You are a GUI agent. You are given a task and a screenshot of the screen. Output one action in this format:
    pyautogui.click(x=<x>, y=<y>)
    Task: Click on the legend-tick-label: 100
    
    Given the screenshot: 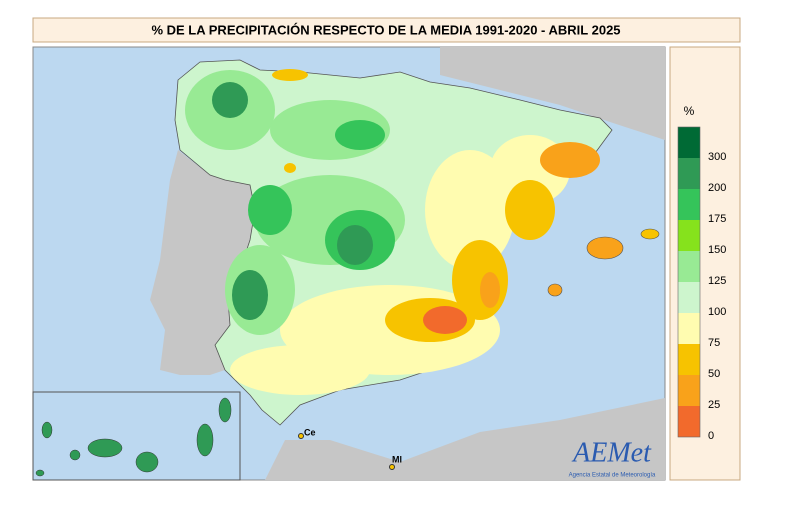 What is the action you would take?
    pyautogui.click(x=717, y=312)
    